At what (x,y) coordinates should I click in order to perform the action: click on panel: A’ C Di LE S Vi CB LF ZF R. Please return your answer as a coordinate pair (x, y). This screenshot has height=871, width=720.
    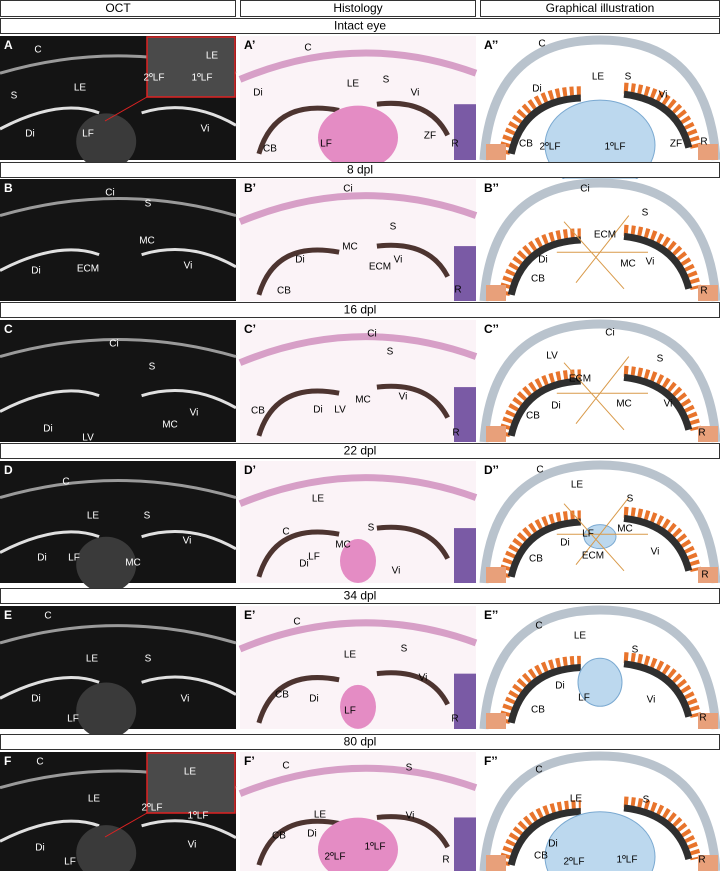
    Looking at the image, I should click on (358, 103).